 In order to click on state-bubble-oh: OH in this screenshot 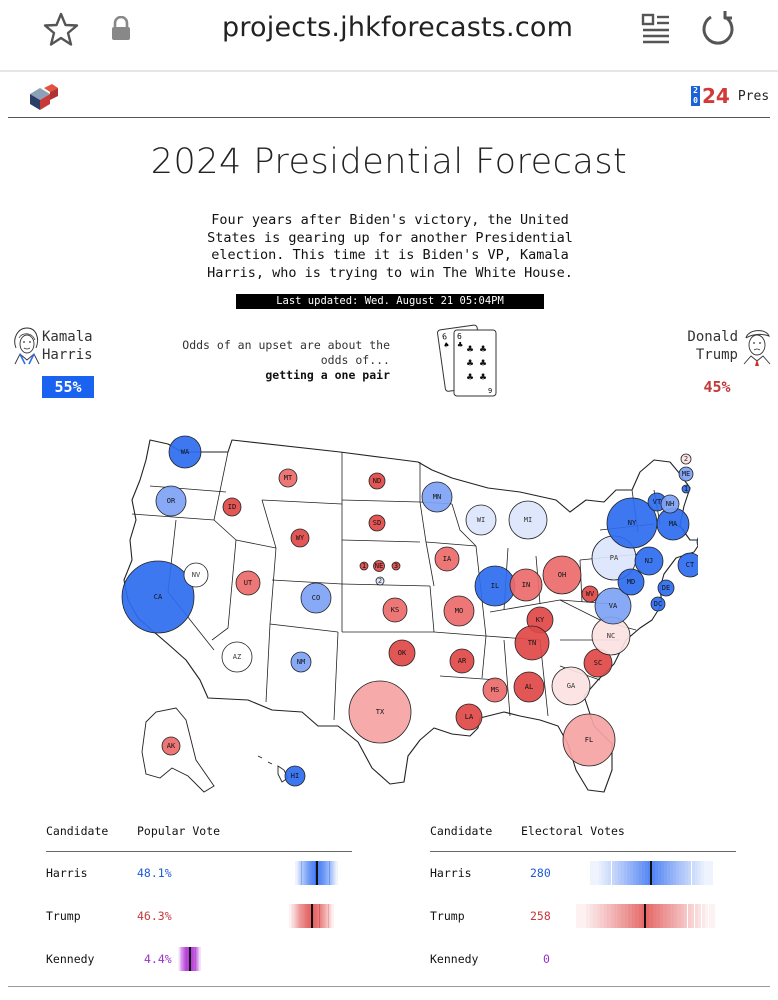, I will do `click(562, 575)`.